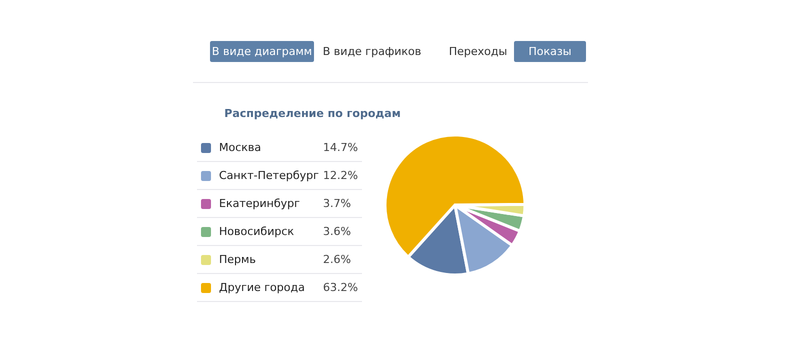  What do you see at coordinates (262, 287) in the screenshot?
I see `legend-label: Другие города` at bounding box center [262, 287].